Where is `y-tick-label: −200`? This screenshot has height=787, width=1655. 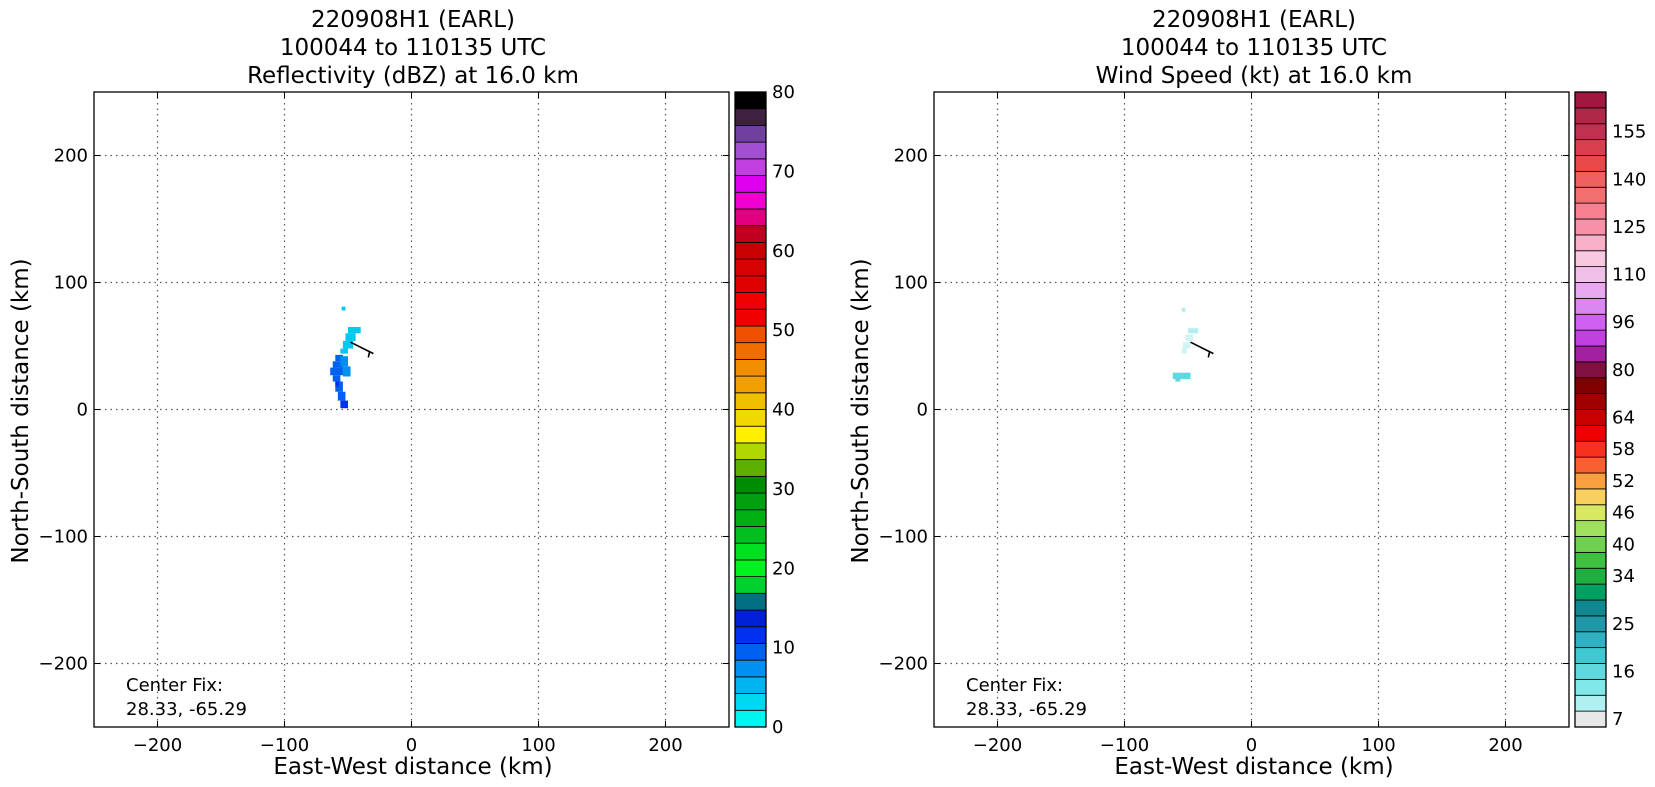
y-tick-label: −200 is located at coordinates (63, 664).